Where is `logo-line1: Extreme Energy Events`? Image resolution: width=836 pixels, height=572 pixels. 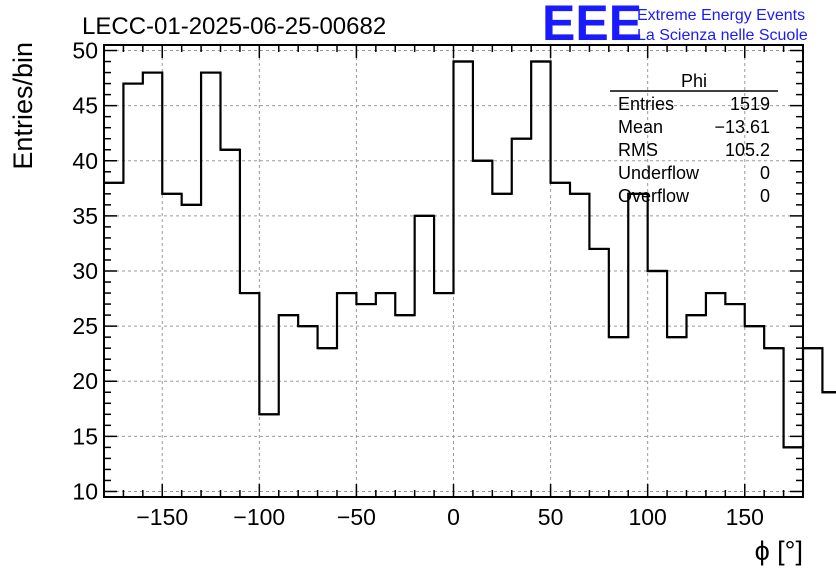
logo-line1: Extreme Energy Events is located at coordinates (721, 15).